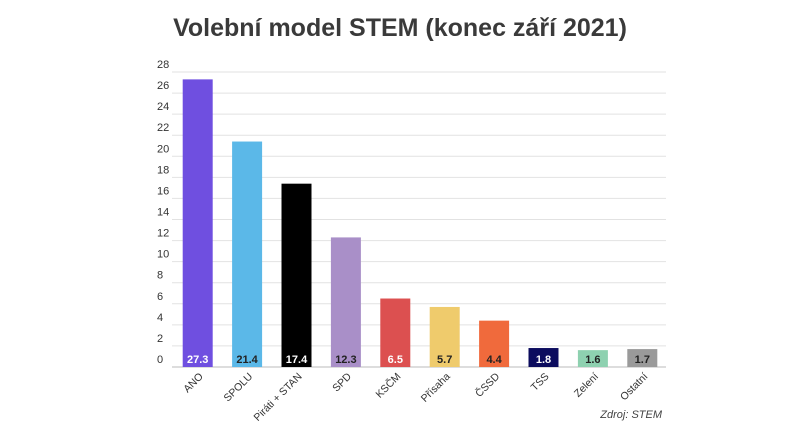 The height and width of the screenshot is (445, 800). What do you see at coordinates (247, 360) in the screenshot?
I see `data-label: 21.4` at bounding box center [247, 360].